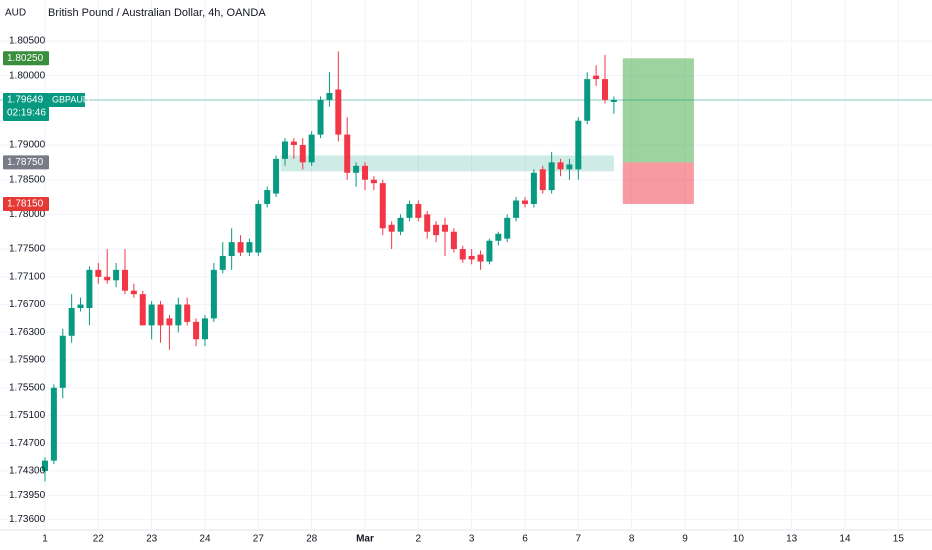  I want to click on currency: AUD, so click(15, 13).